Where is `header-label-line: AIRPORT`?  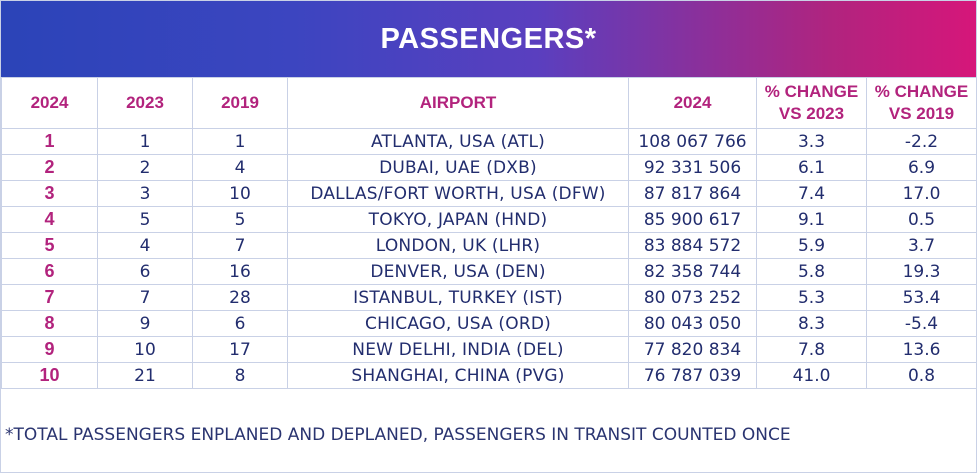
header-label-line: AIRPORT is located at coordinates (458, 102).